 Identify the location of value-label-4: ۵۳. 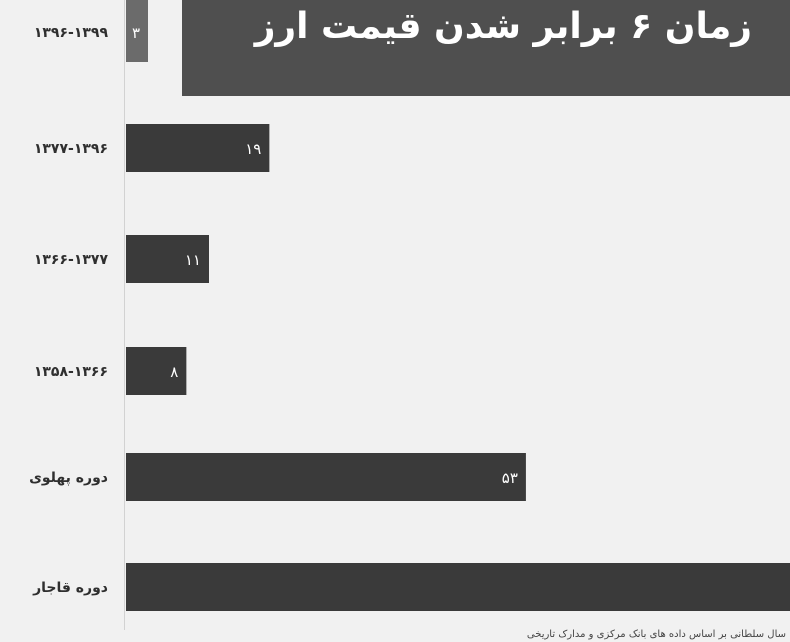
(510, 478).